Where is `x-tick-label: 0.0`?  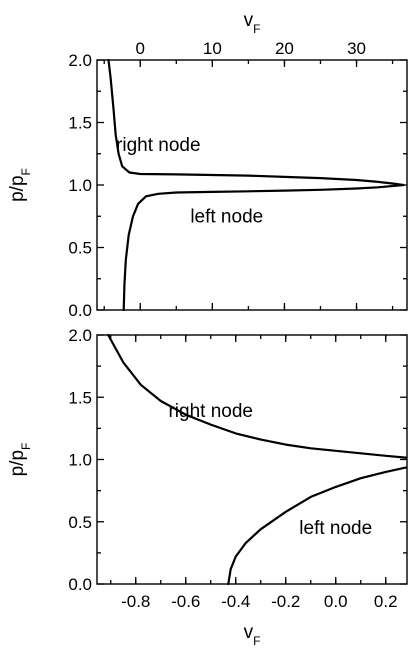
x-tick-label: 0.0 is located at coordinates (336, 601).